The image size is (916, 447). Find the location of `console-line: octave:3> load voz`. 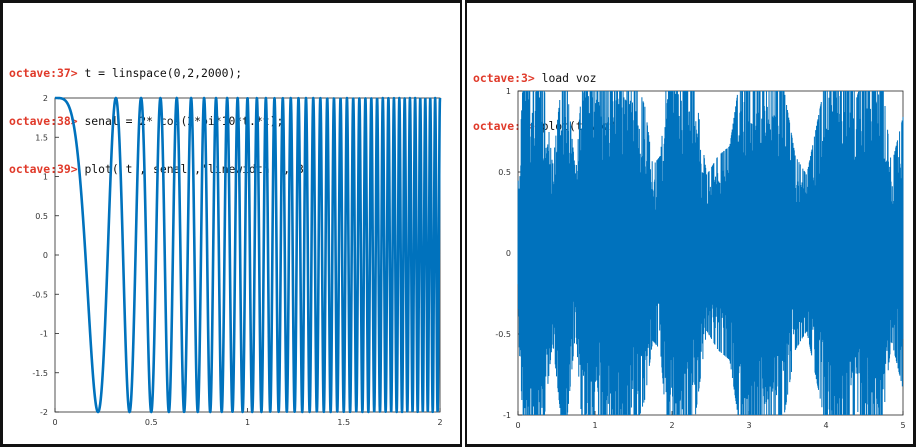

console-line: octave:3> load voz is located at coordinates (545, 78).